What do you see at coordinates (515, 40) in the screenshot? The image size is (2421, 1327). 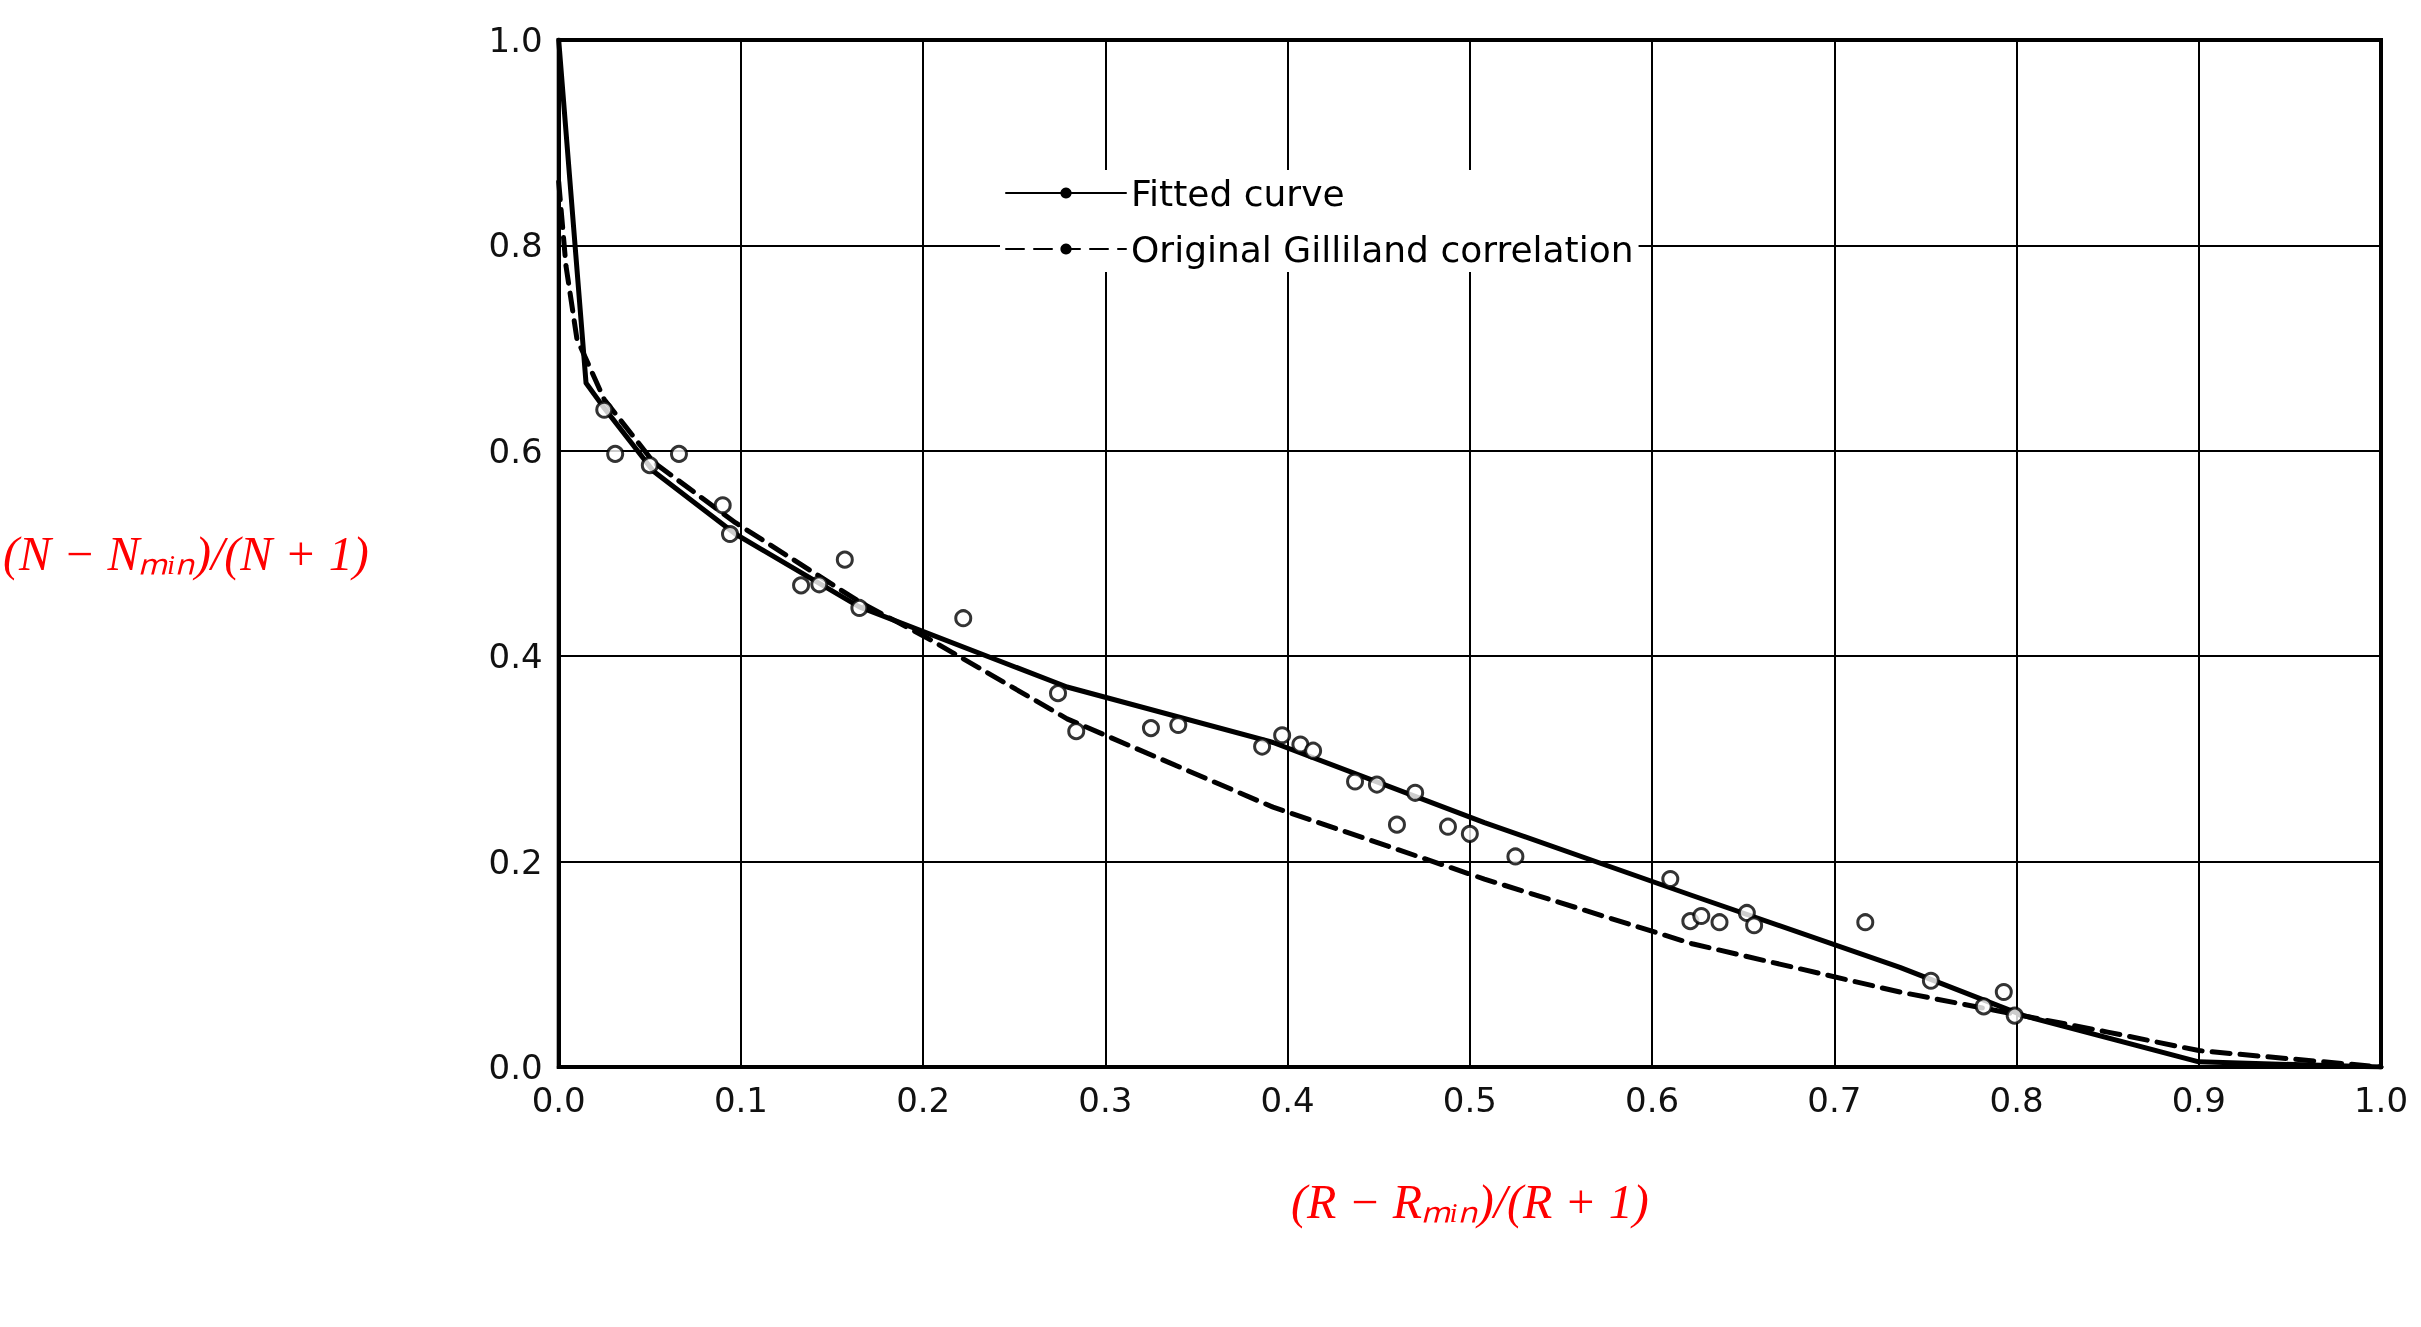 I see `y-tick-label: 1.0` at bounding box center [515, 40].